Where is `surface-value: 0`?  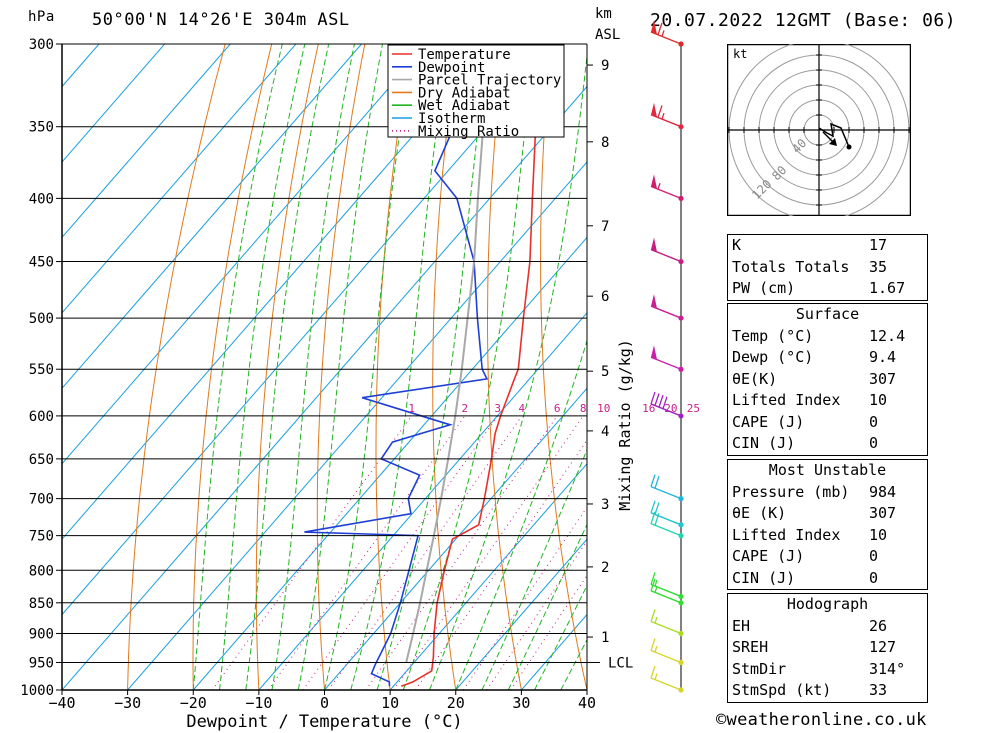 surface-value: 0 is located at coordinates (874, 443).